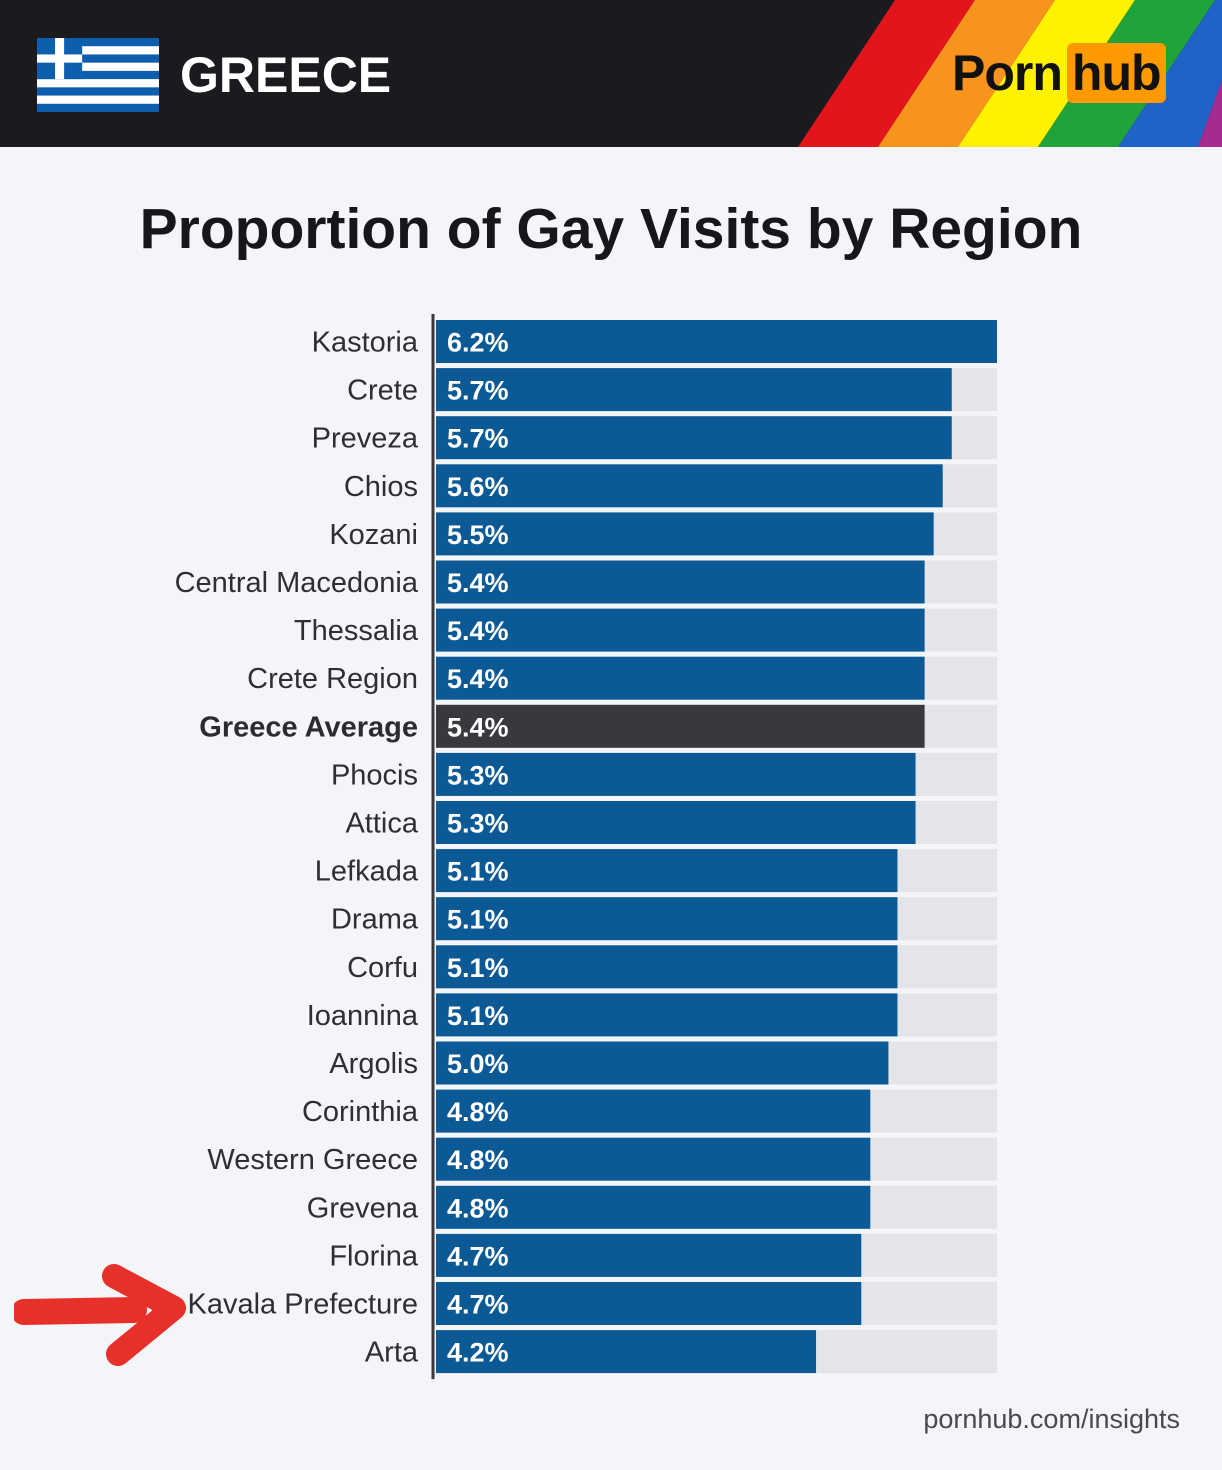 The image size is (1222, 1470). What do you see at coordinates (478, 1064) in the screenshot?
I see `value-label: 5.0%` at bounding box center [478, 1064].